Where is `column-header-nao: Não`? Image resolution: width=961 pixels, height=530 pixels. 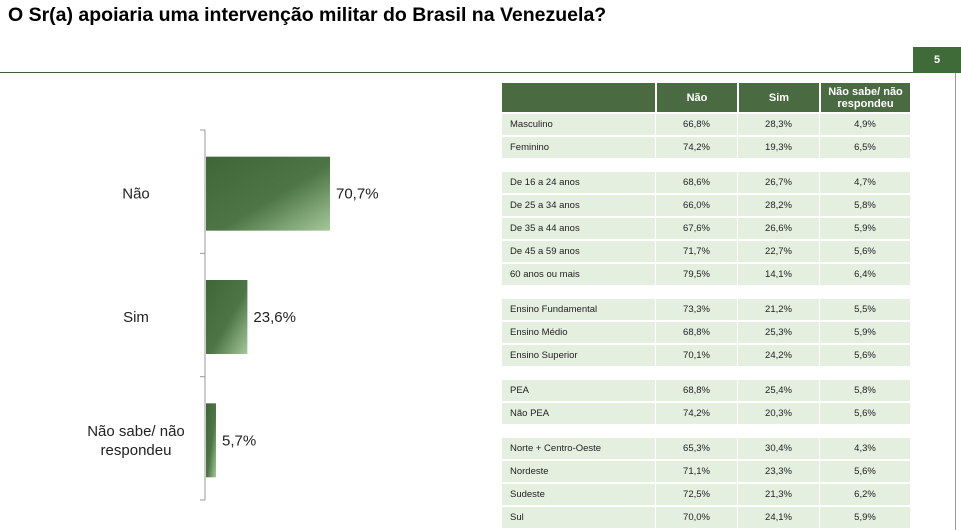 column-header-nao: Não is located at coordinates (696, 97).